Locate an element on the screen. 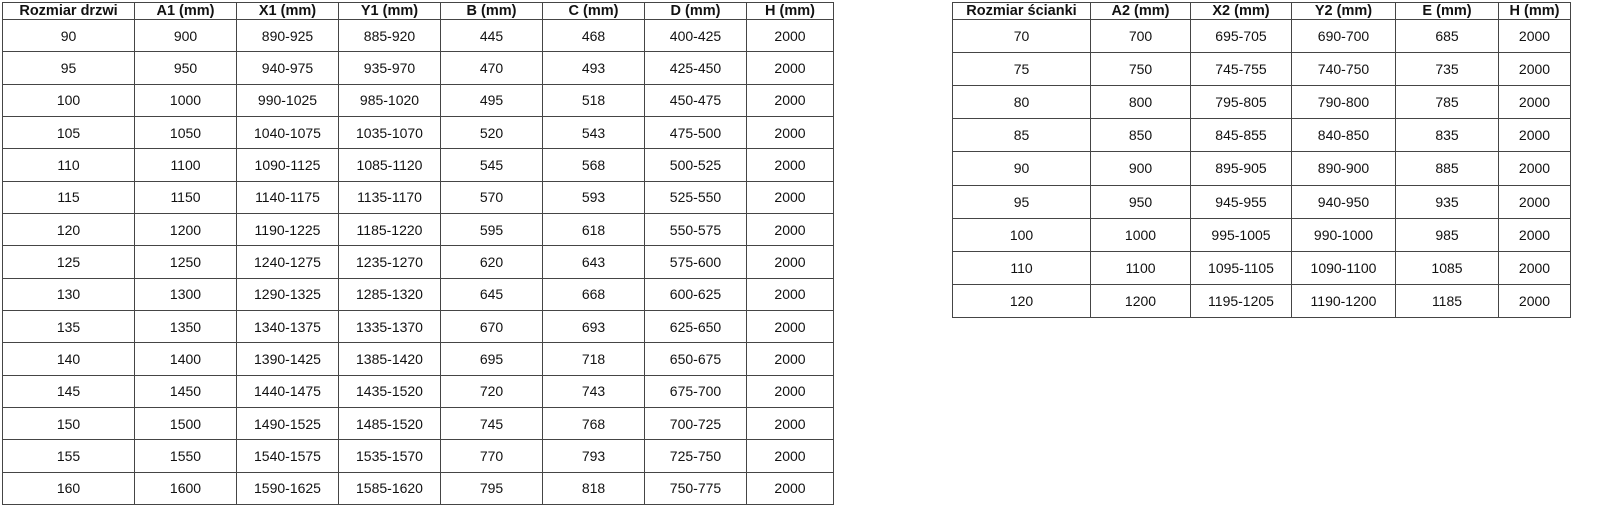 The image size is (1600, 514). table-cell: 1550 is located at coordinates (185, 456).